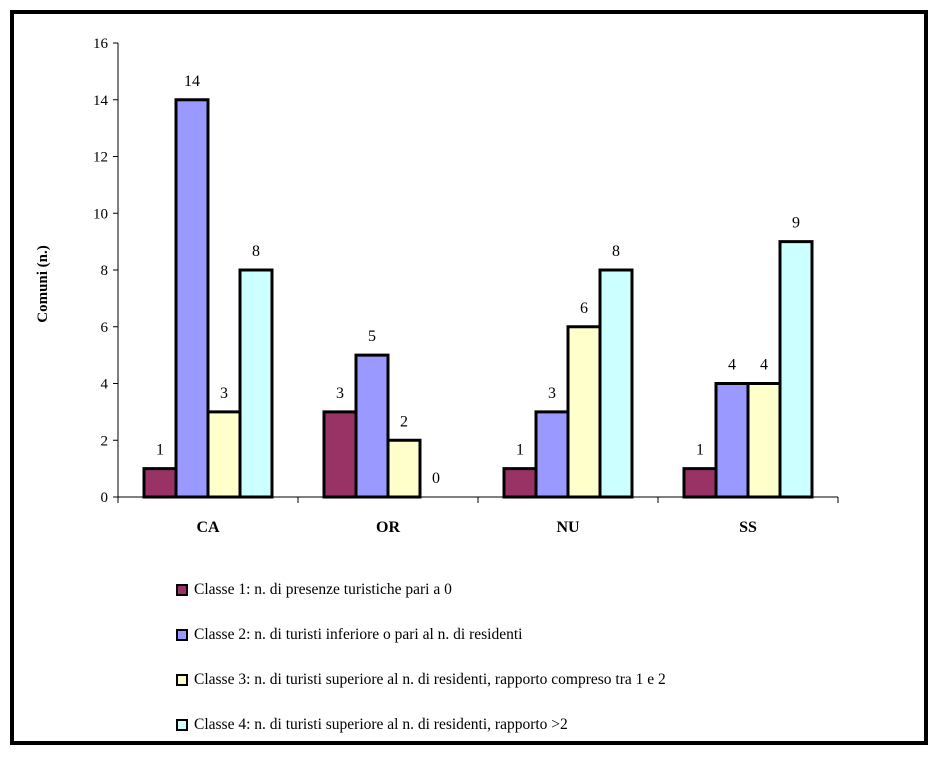  I want to click on y-tick-label: 14, so click(101, 101).